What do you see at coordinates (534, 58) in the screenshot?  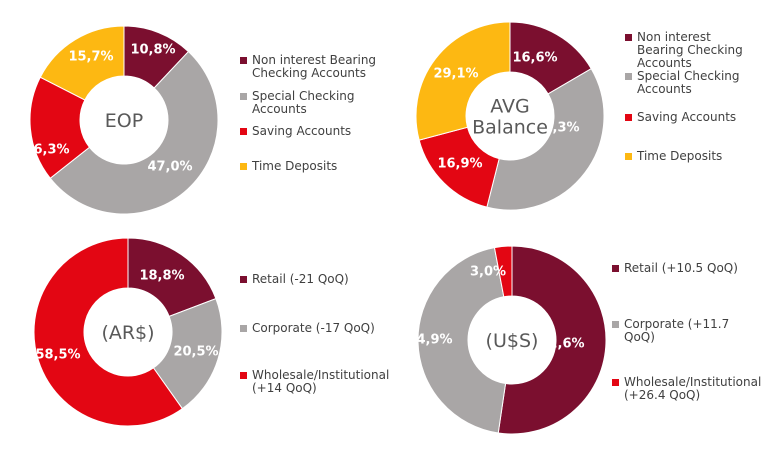 I see `data-label: 16,6%` at bounding box center [534, 58].